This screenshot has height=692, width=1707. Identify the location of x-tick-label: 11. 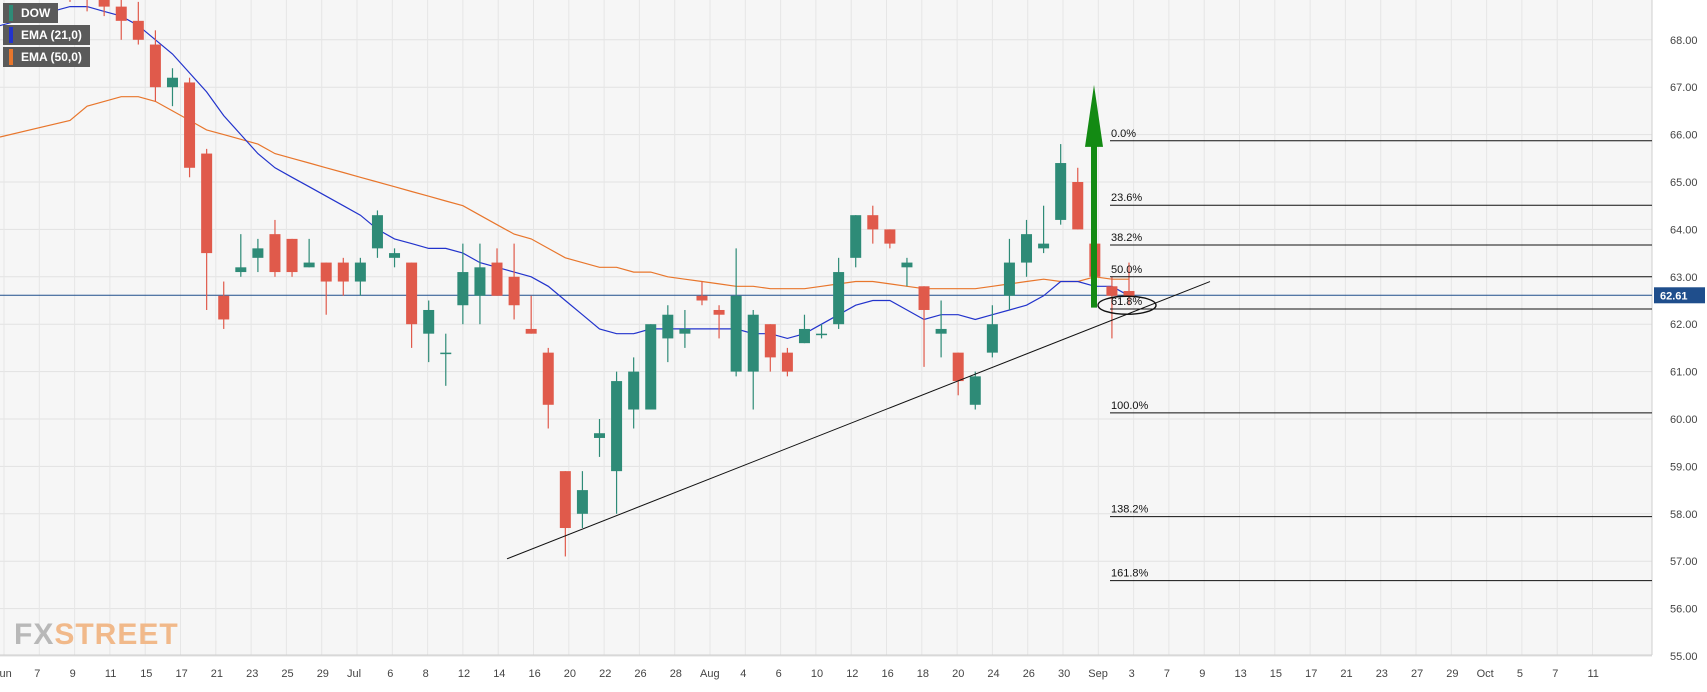
(1593, 674).